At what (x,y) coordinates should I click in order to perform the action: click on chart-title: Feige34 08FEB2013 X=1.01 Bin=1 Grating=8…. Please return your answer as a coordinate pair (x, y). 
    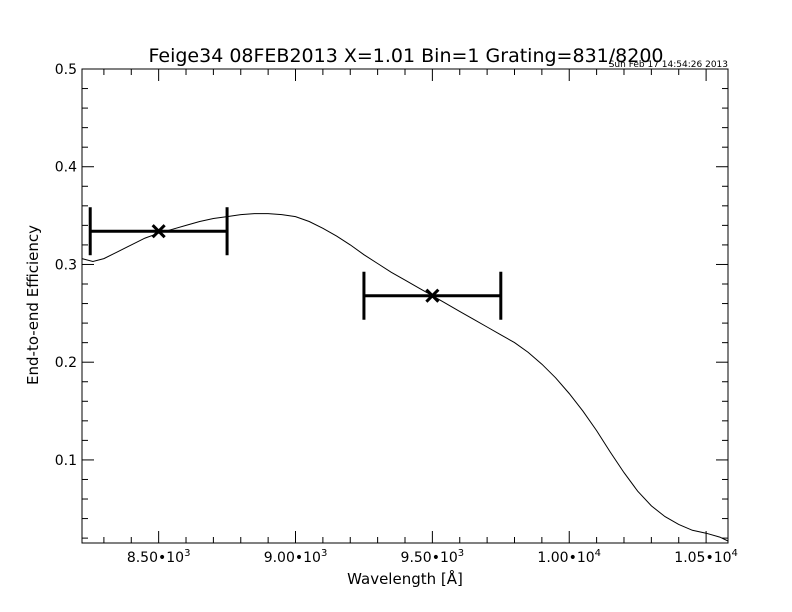
    Looking at the image, I should click on (406, 56).